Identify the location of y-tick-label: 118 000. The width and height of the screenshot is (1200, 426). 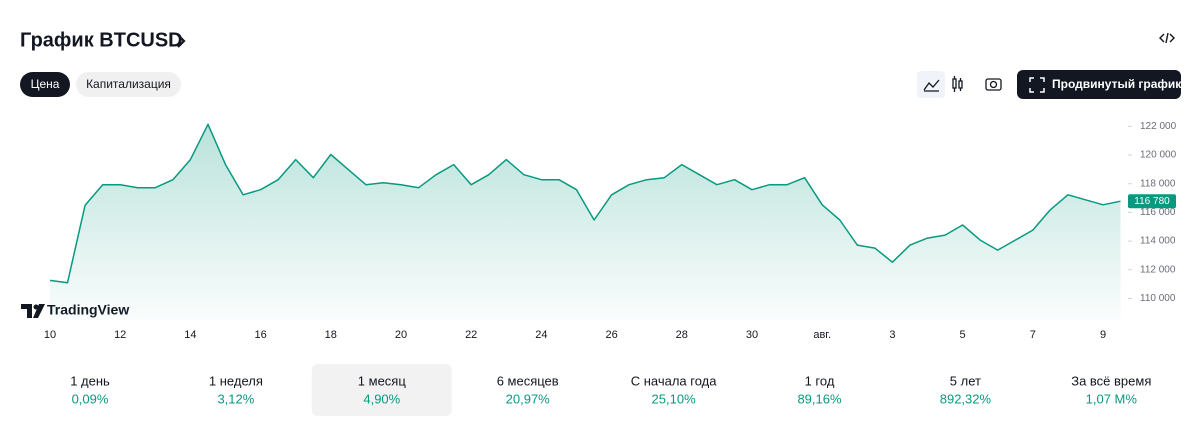
(1158, 183).